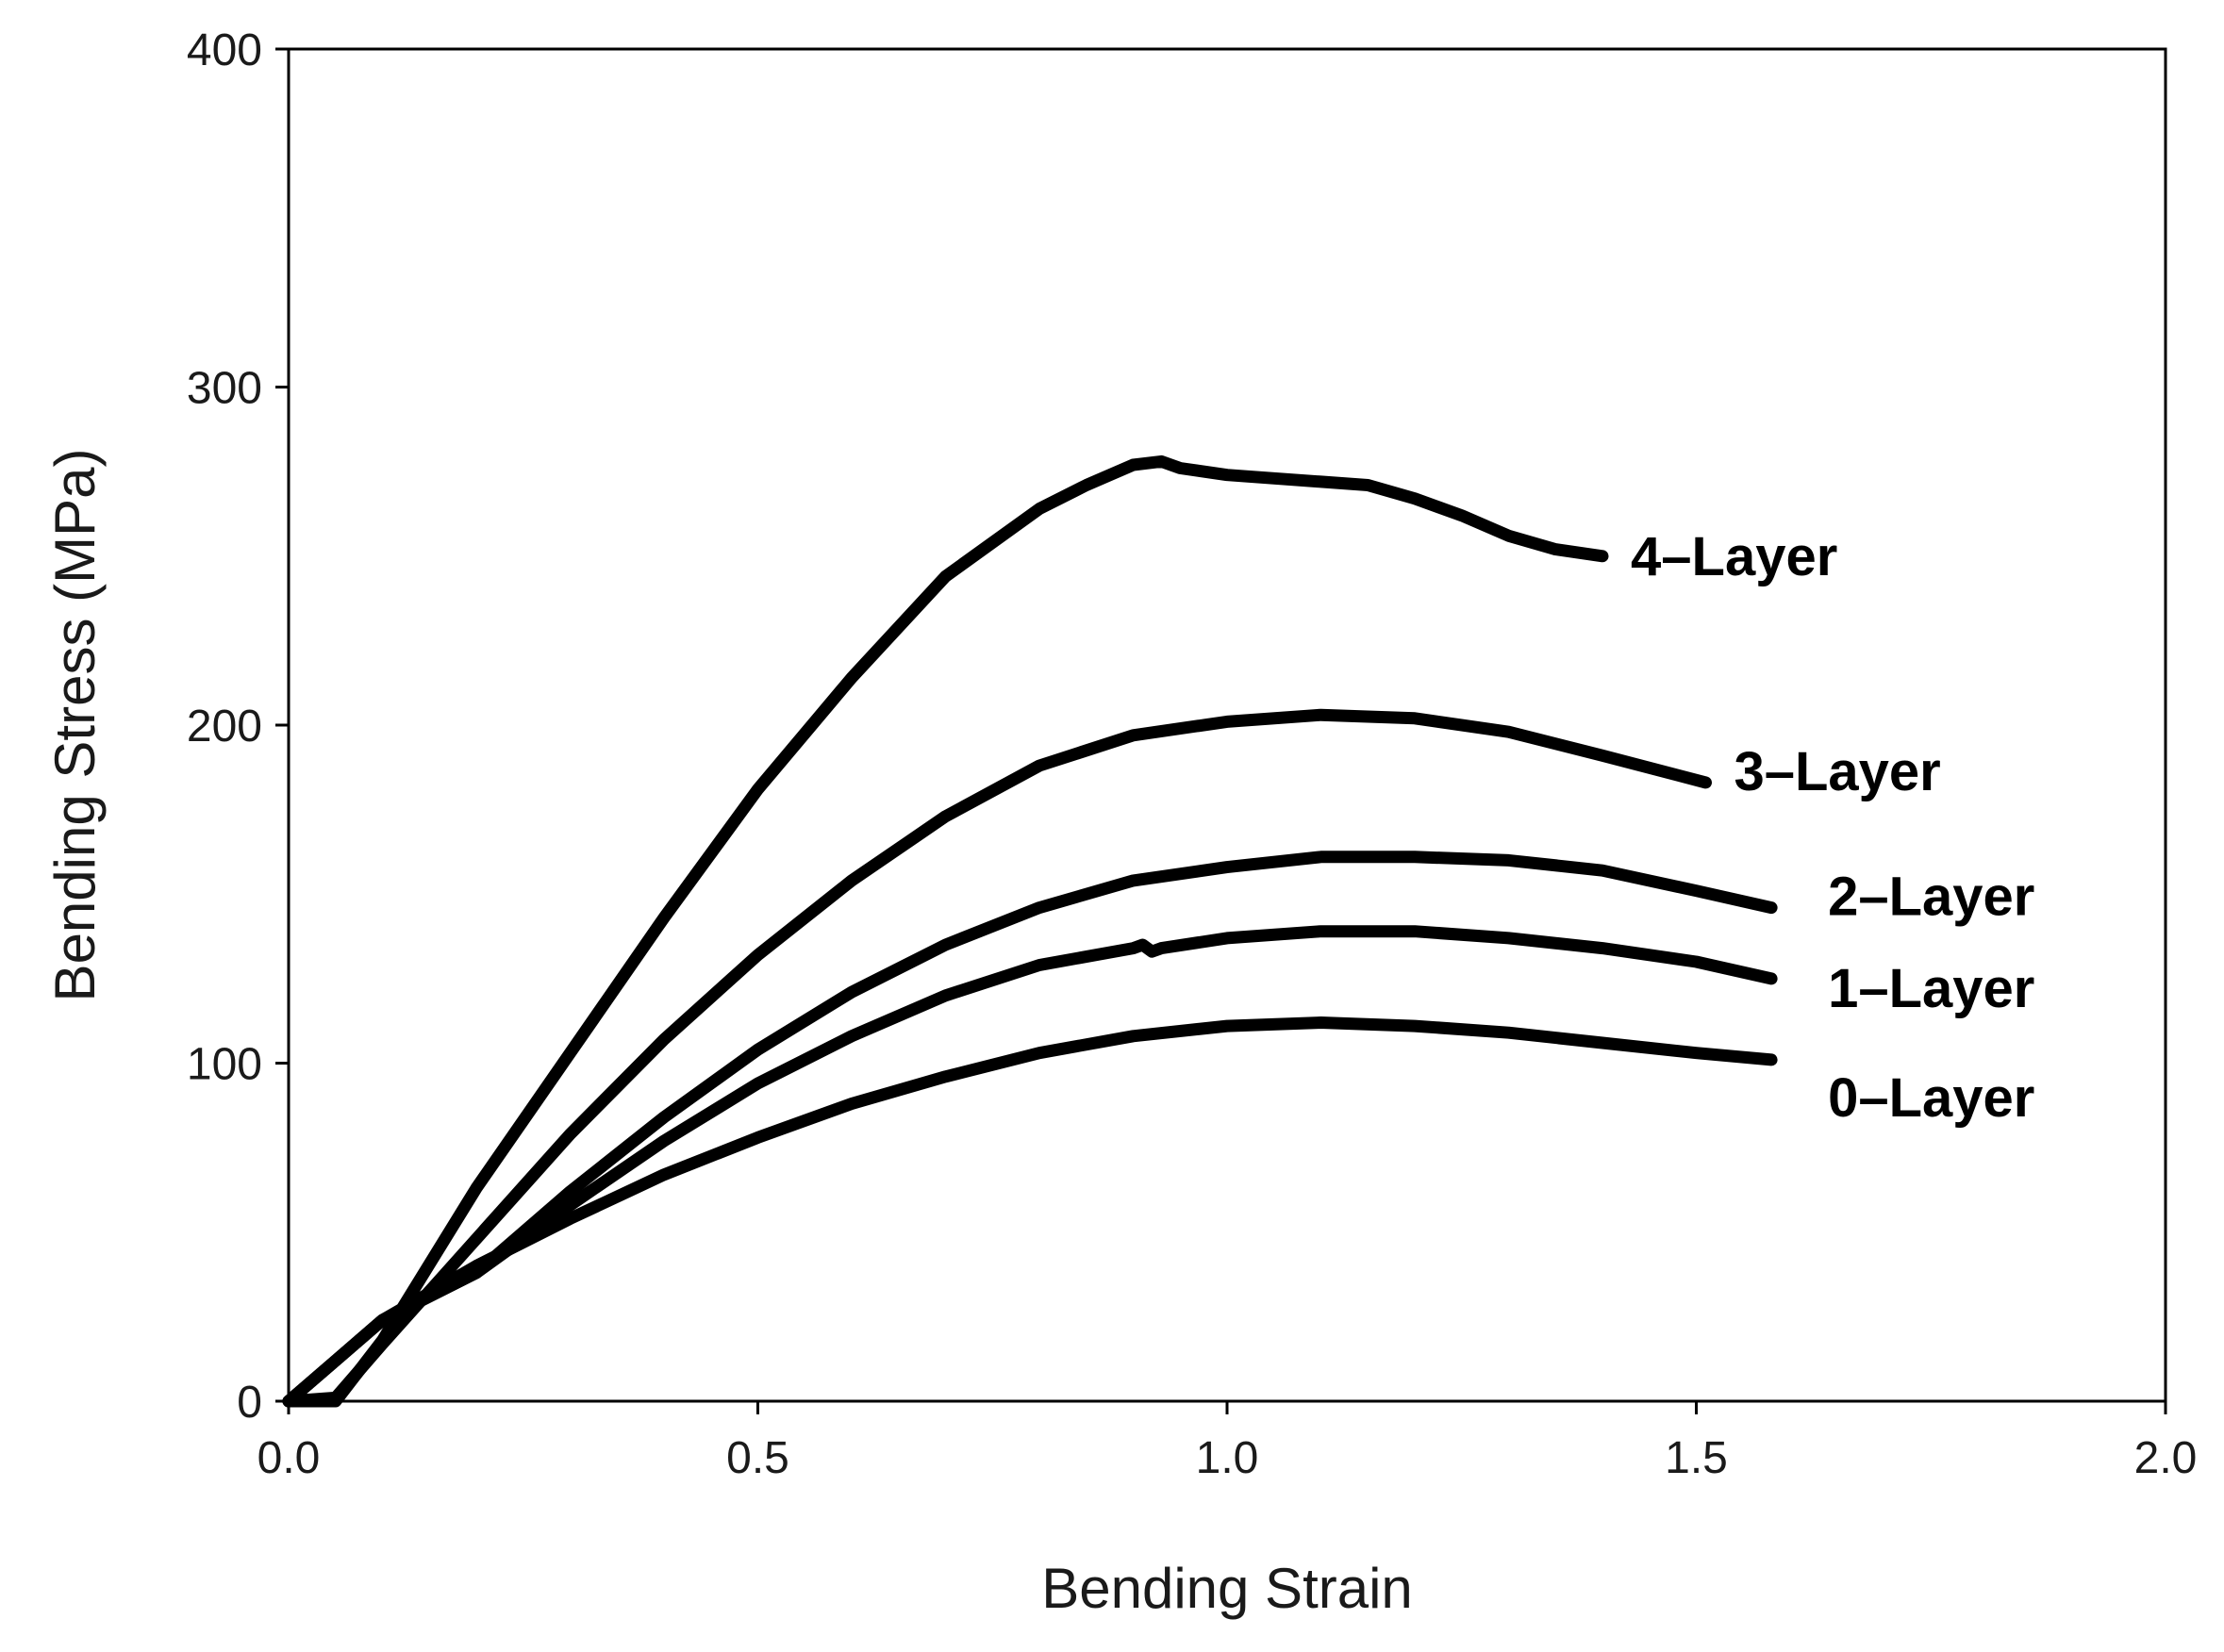  What do you see at coordinates (224, 1065) in the screenshot?
I see `y-tick-label: 100` at bounding box center [224, 1065].